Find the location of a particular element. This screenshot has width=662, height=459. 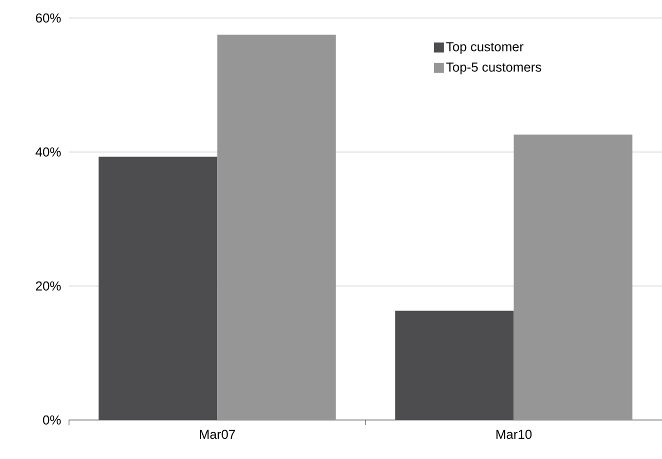

x-tick-label: Mar10 is located at coordinates (514, 434).